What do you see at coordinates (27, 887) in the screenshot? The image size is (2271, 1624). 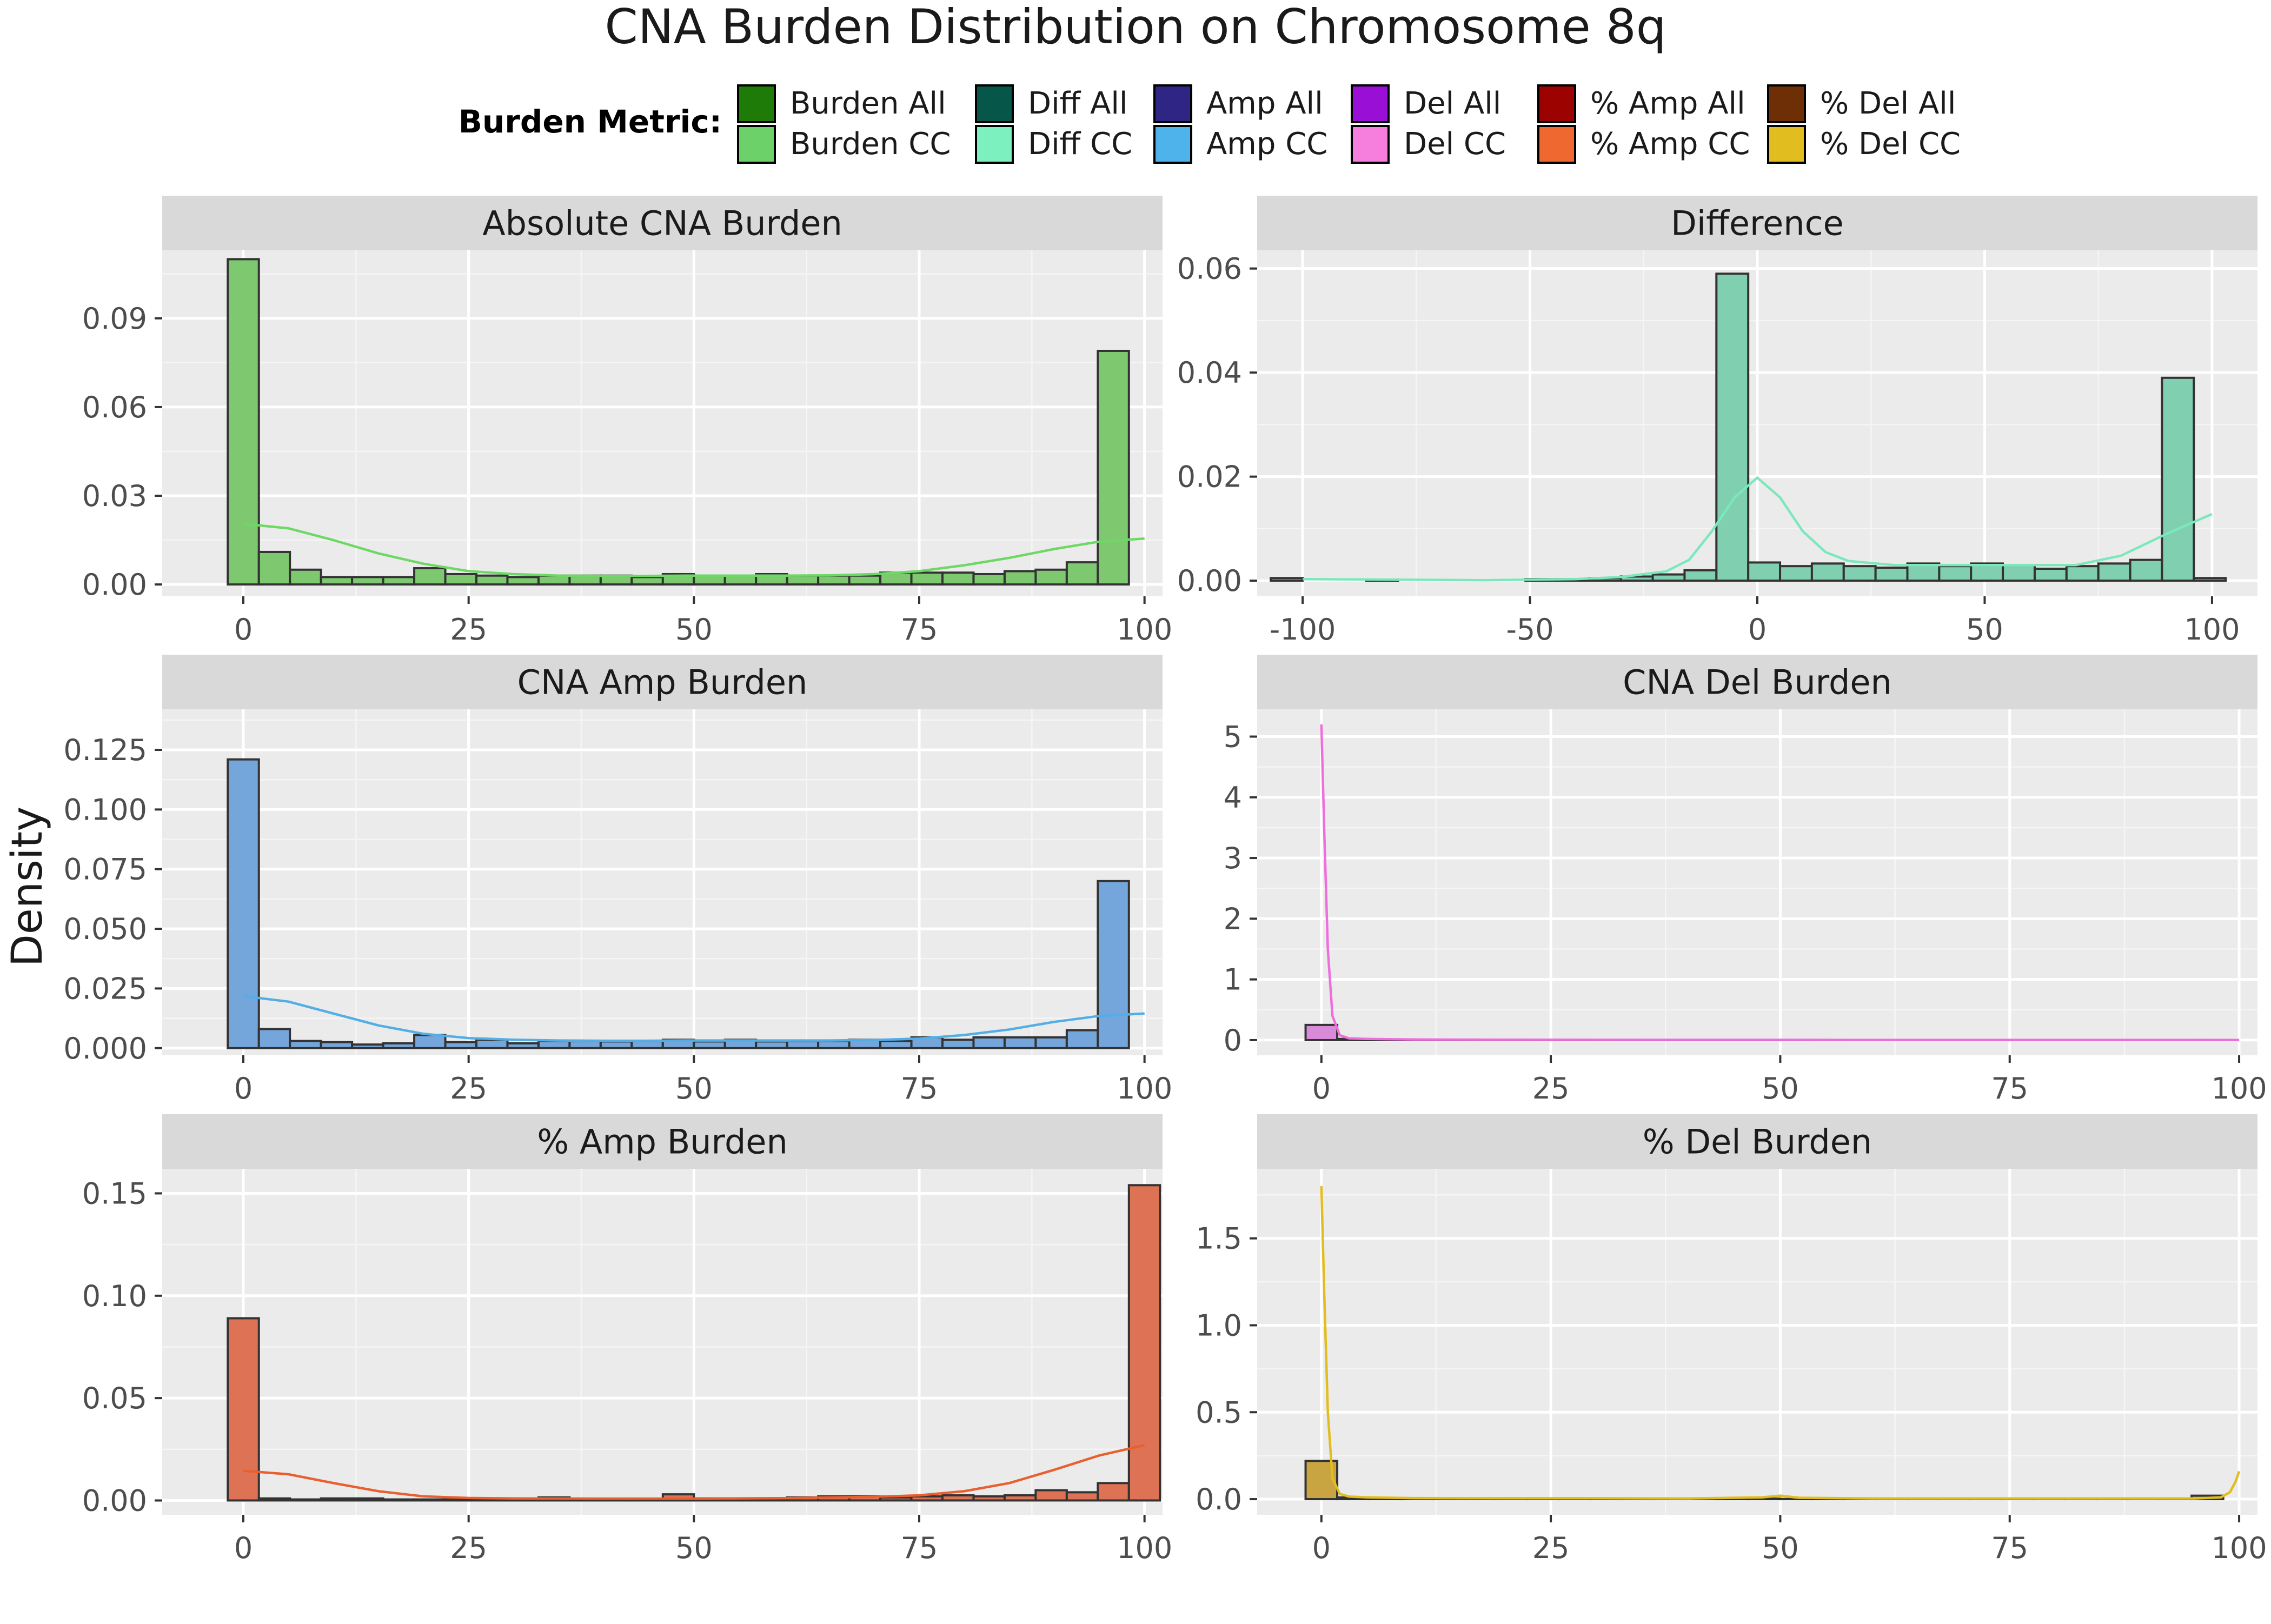 I see `y-axis-label: Density` at bounding box center [27, 887].